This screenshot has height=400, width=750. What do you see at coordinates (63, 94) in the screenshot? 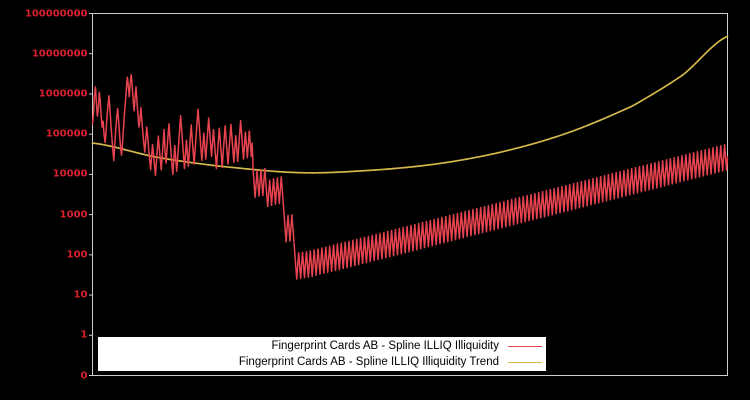
I see `y-axis-tick-label: 1000000` at bounding box center [63, 94].